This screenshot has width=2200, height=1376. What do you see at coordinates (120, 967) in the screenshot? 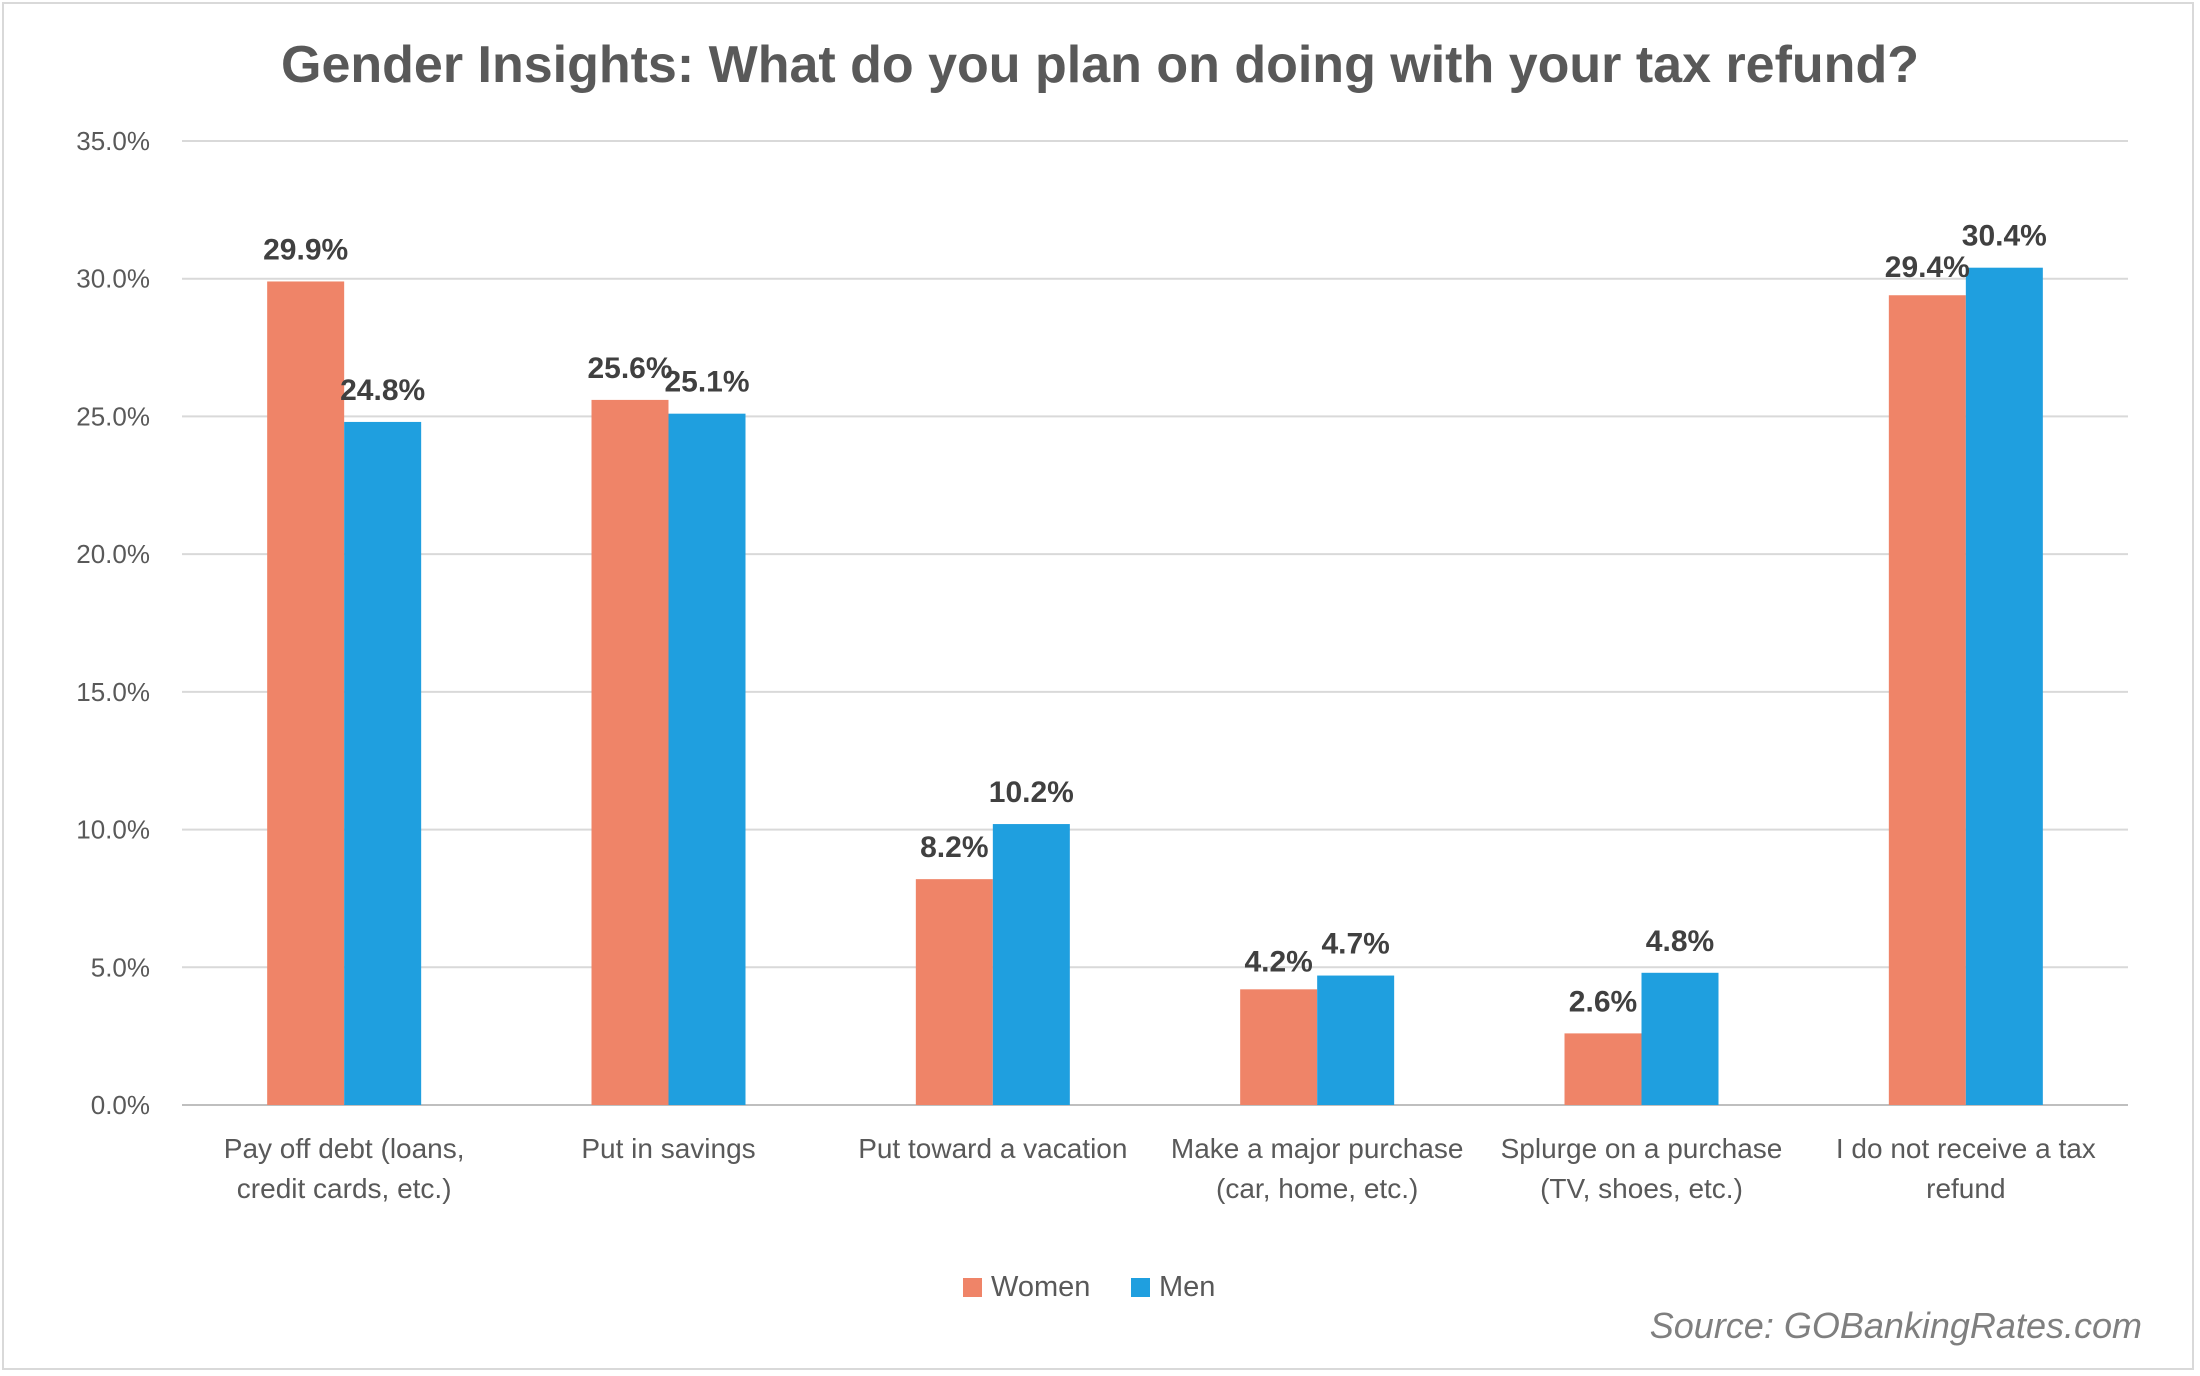
I see `y-tick-label: 5.0%` at bounding box center [120, 967].